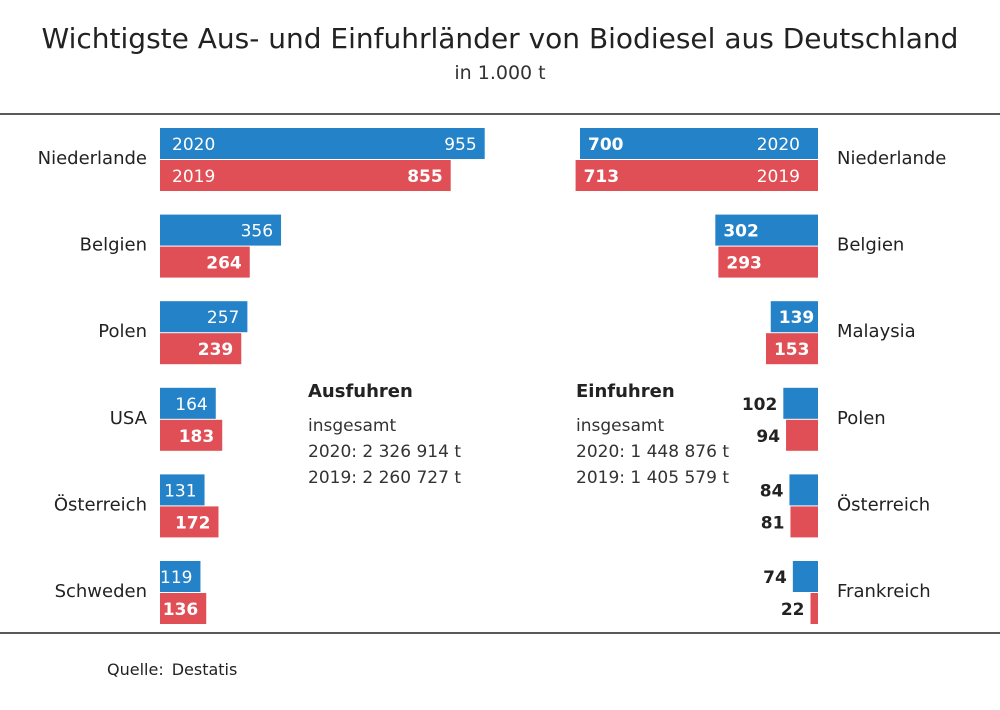 This screenshot has height=710, width=1000. I want to click on value-label: 239, so click(216, 350).